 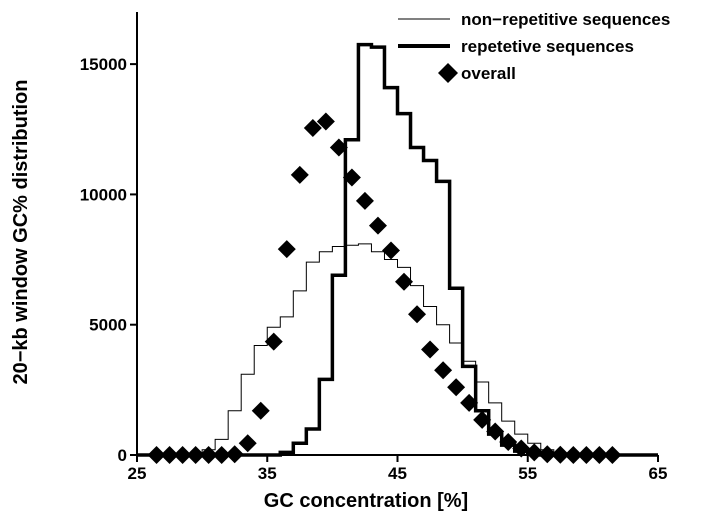 What do you see at coordinates (267, 473) in the screenshot?
I see `x-tick-label-35: 35` at bounding box center [267, 473].